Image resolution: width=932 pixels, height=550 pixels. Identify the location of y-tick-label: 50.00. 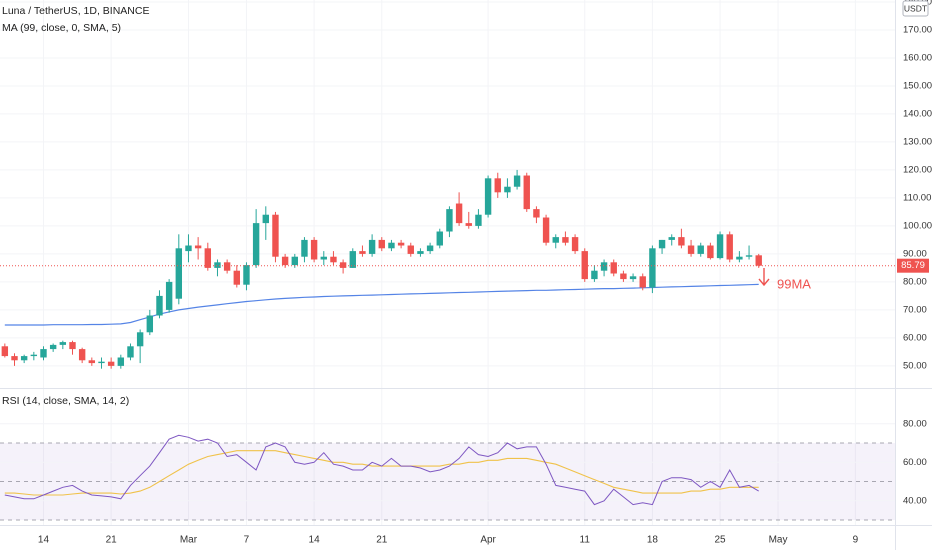
(915, 365).